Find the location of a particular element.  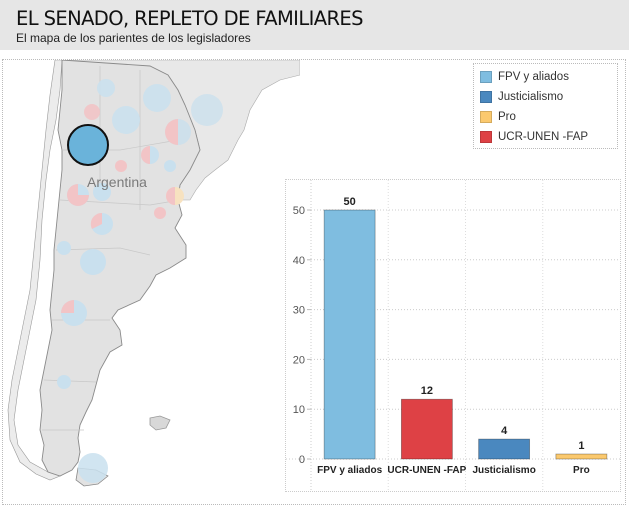

x-tick-label: FPV y aliados is located at coordinates (349, 470).